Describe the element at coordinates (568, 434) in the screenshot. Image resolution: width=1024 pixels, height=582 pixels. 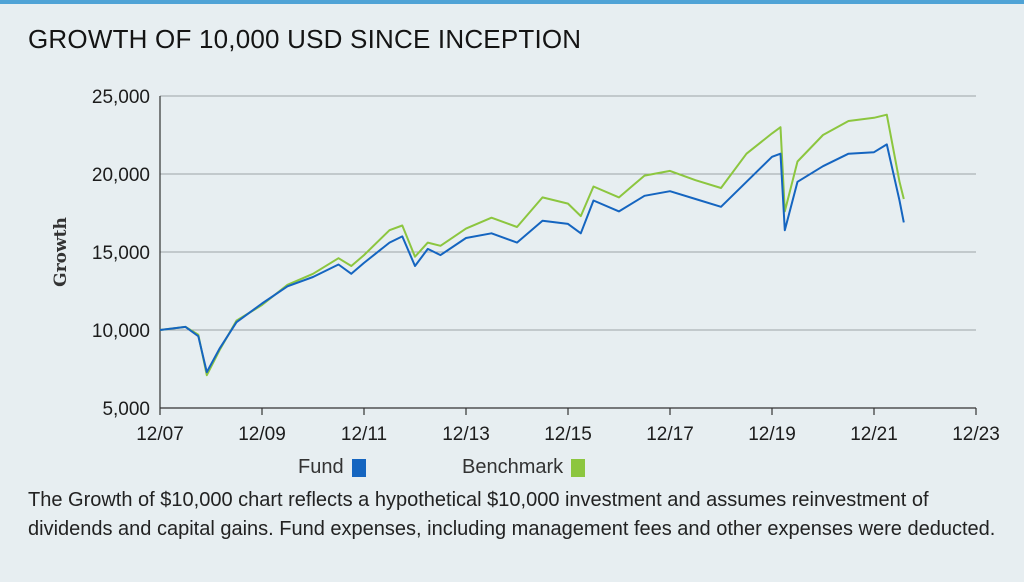
I see `x-tick-label-4: 12/15` at that location.